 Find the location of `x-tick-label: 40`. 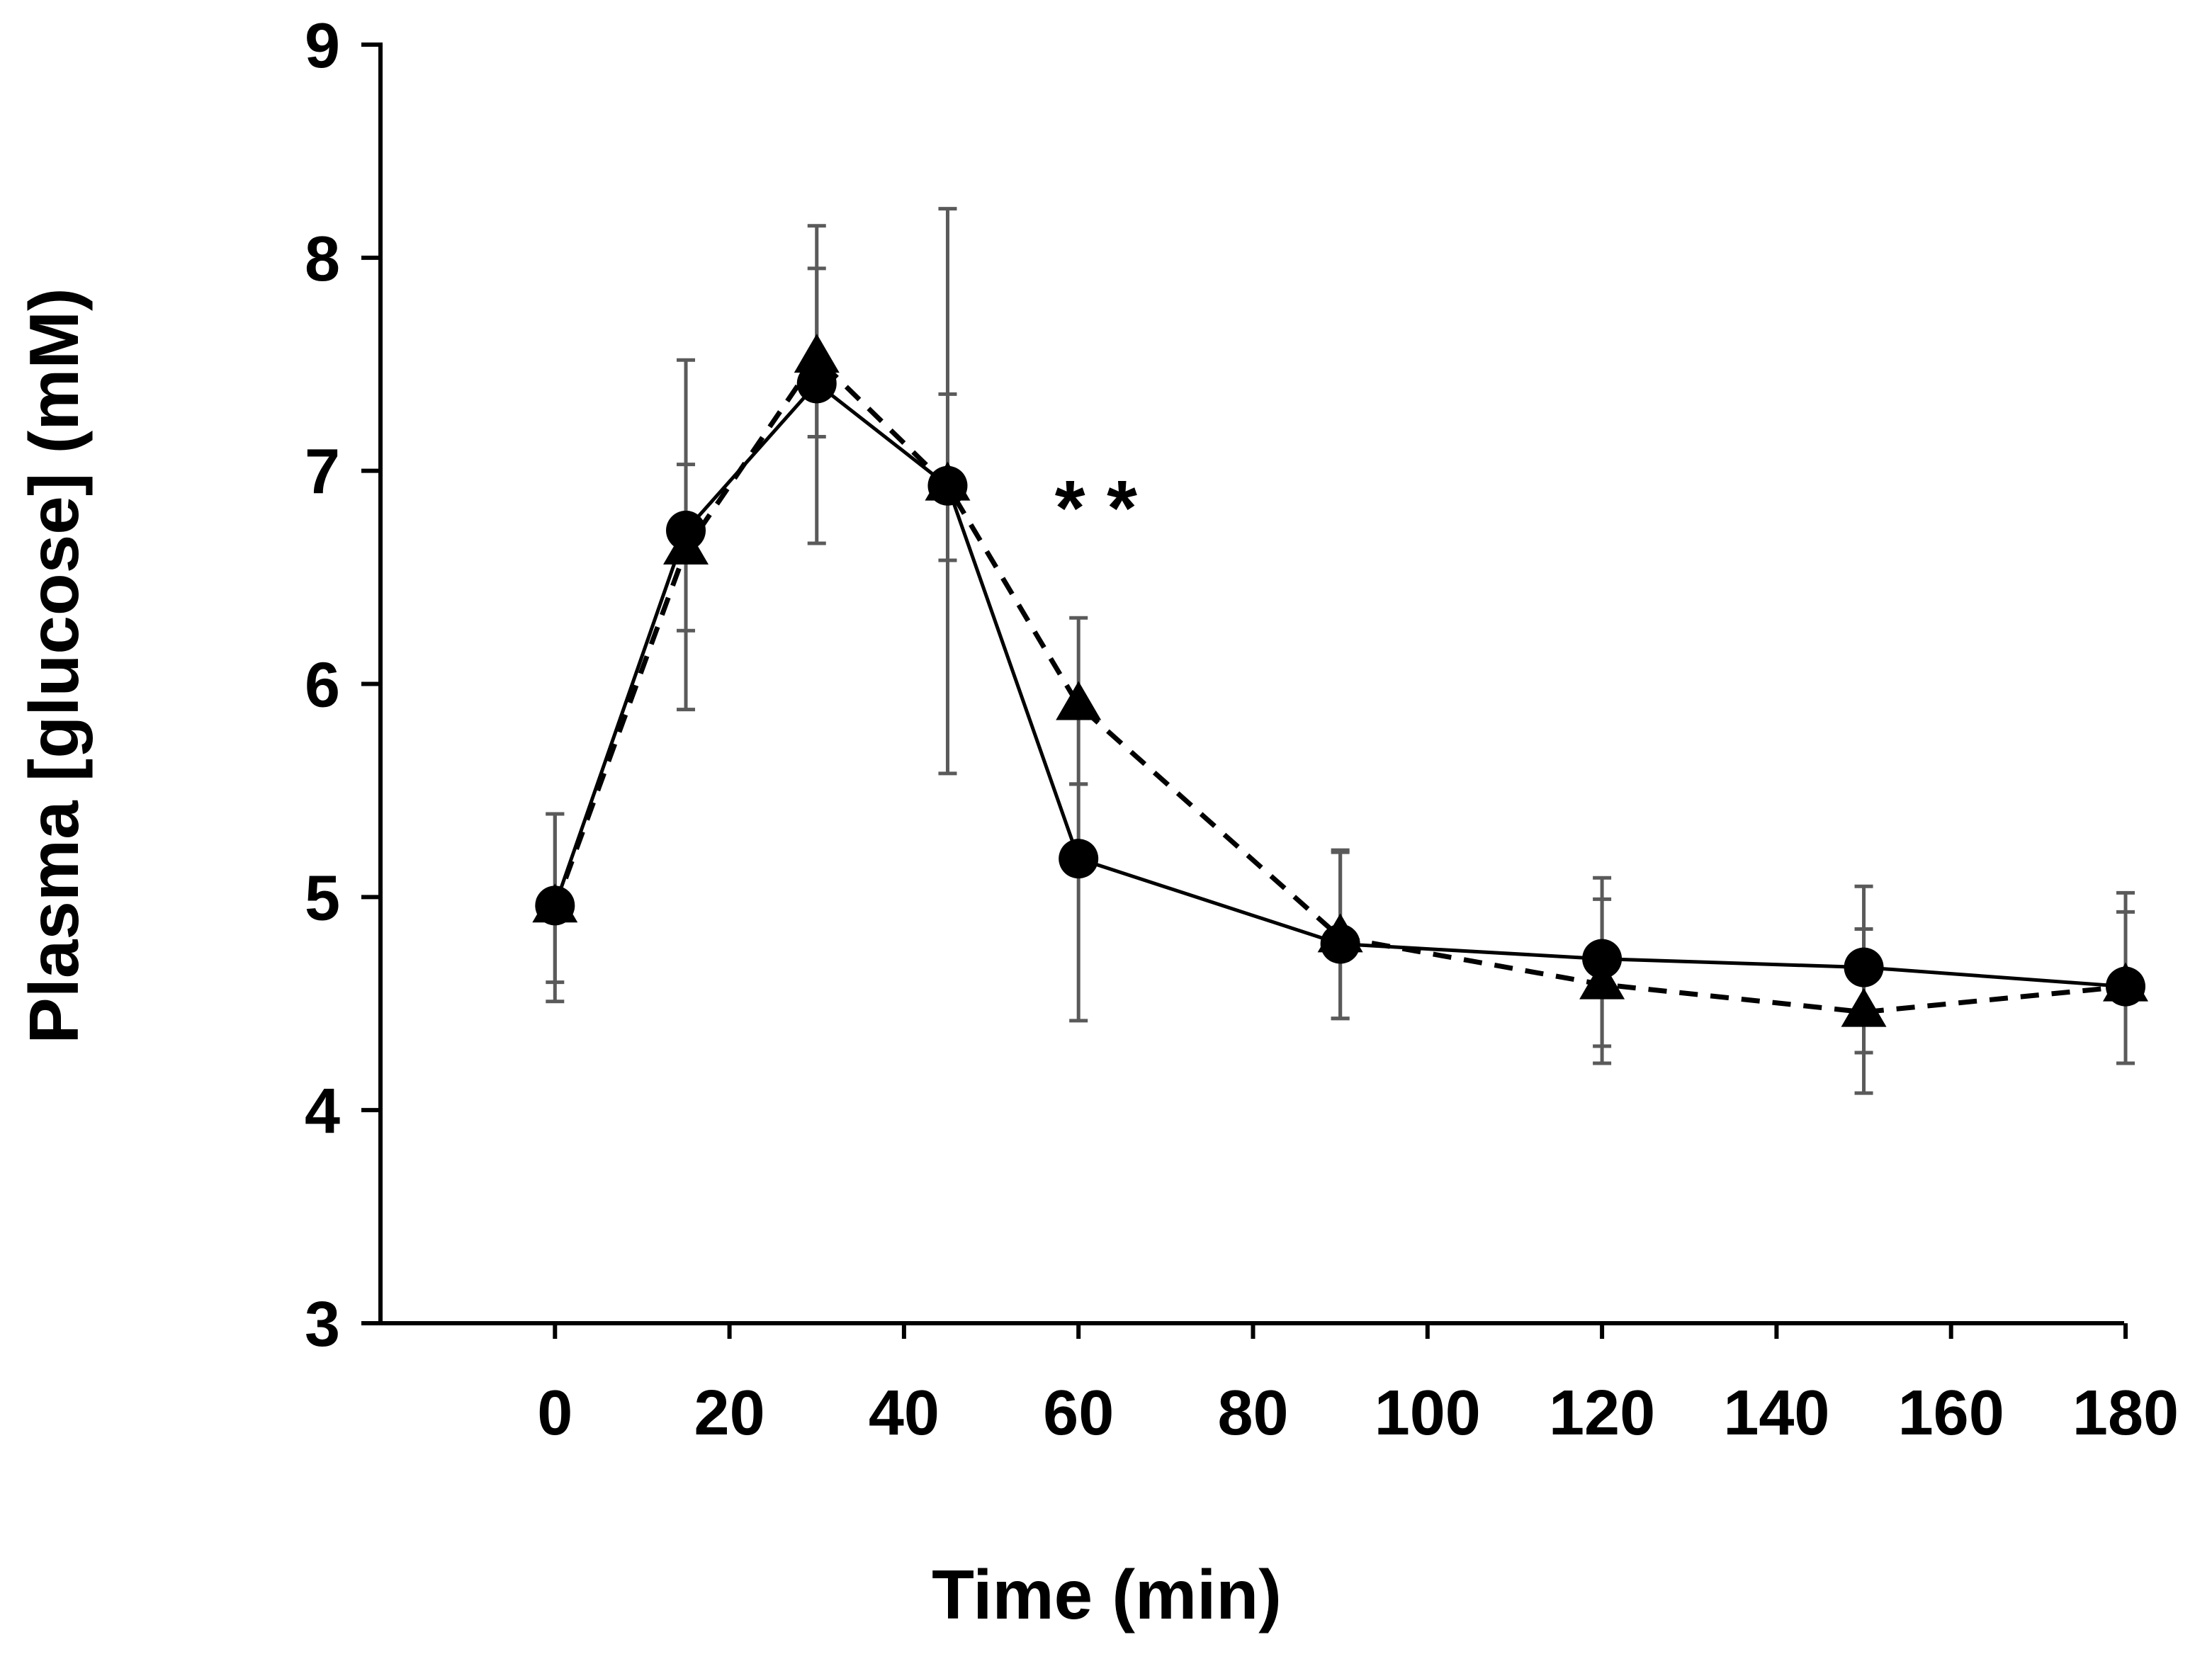

x-tick-label: 40 is located at coordinates (904, 1413).